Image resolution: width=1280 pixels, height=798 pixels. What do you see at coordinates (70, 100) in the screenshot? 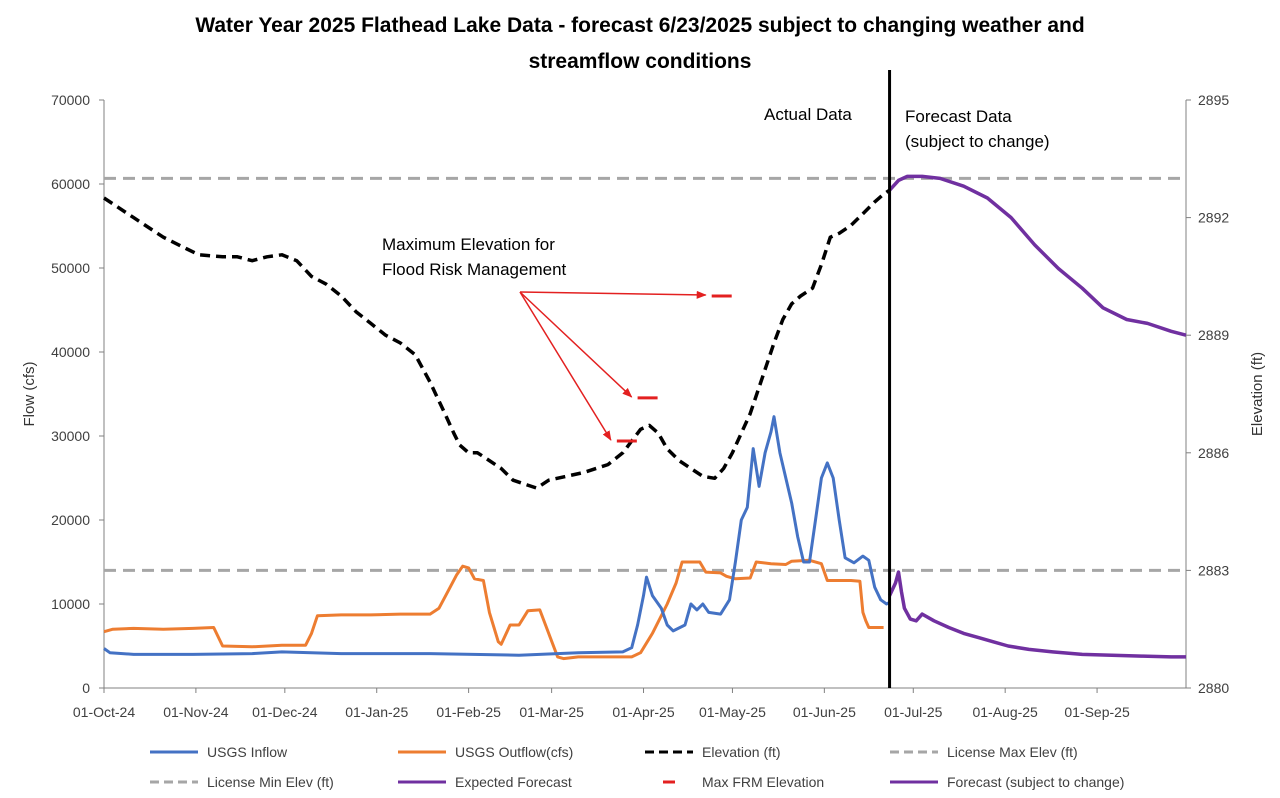
I see `y-tick-label: 70000` at bounding box center [70, 100].